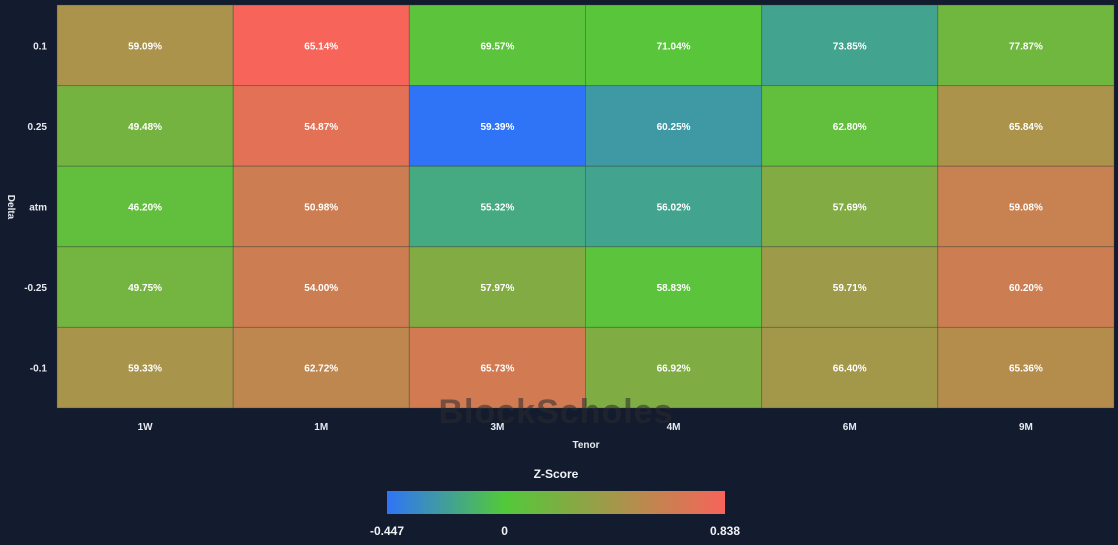 This screenshot has width=1118, height=545. I want to click on cell-value-label: 50.98%, so click(321, 208).